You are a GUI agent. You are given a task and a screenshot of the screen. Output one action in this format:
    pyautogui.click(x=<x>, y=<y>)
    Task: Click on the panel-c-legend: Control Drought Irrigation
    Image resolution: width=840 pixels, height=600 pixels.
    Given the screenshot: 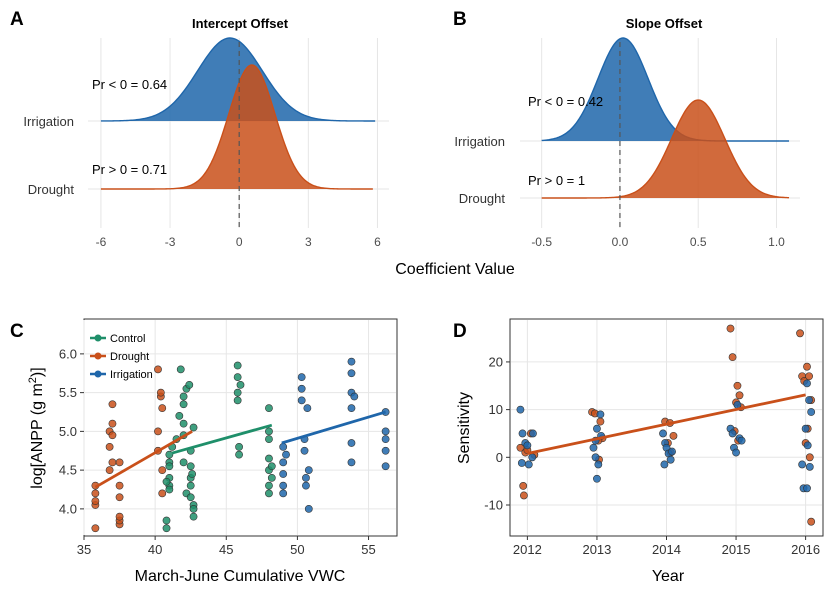 What is the action you would take?
    pyautogui.click(x=121, y=357)
    